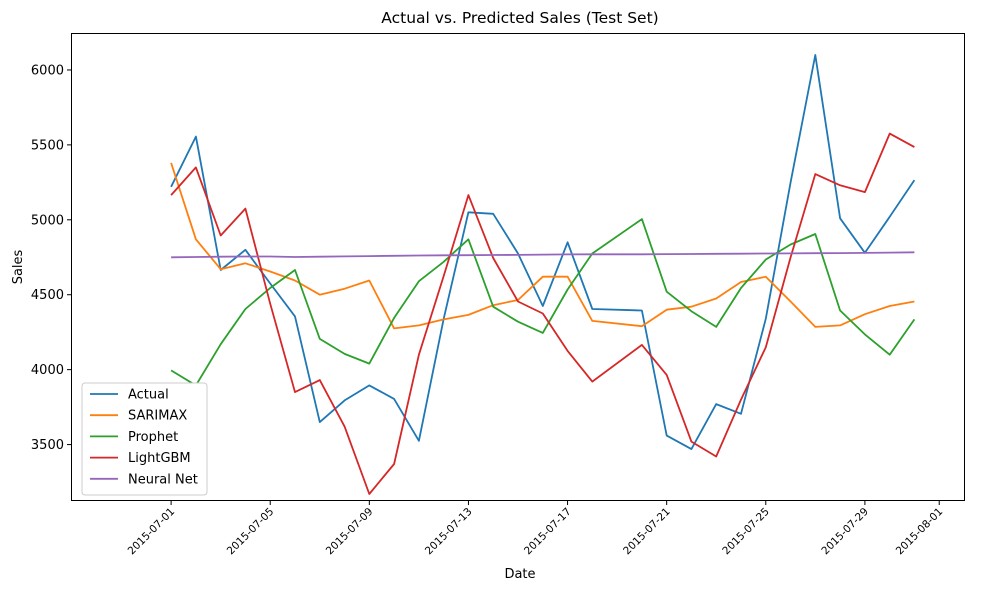 Image resolution: width=988 pixels, height=590 pixels. Describe the element at coordinates (47, 295) in the screenshot. I see `y-tick-label: 4500` at that location.